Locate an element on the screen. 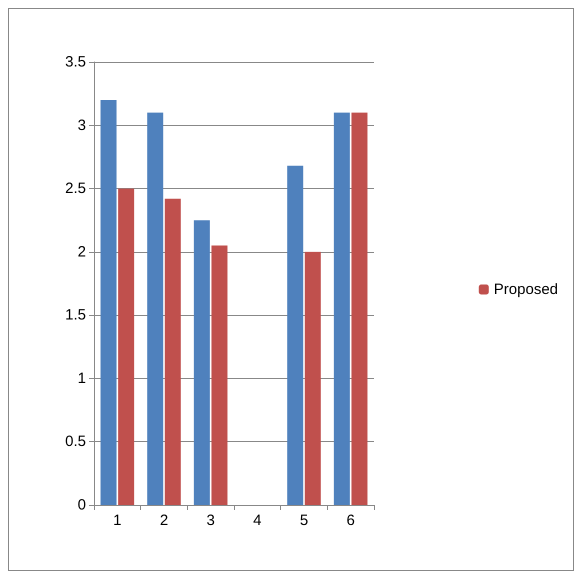 This screenshot has width=584, height=581. y-tick-label: 0 is located at coordinates (82, 505).